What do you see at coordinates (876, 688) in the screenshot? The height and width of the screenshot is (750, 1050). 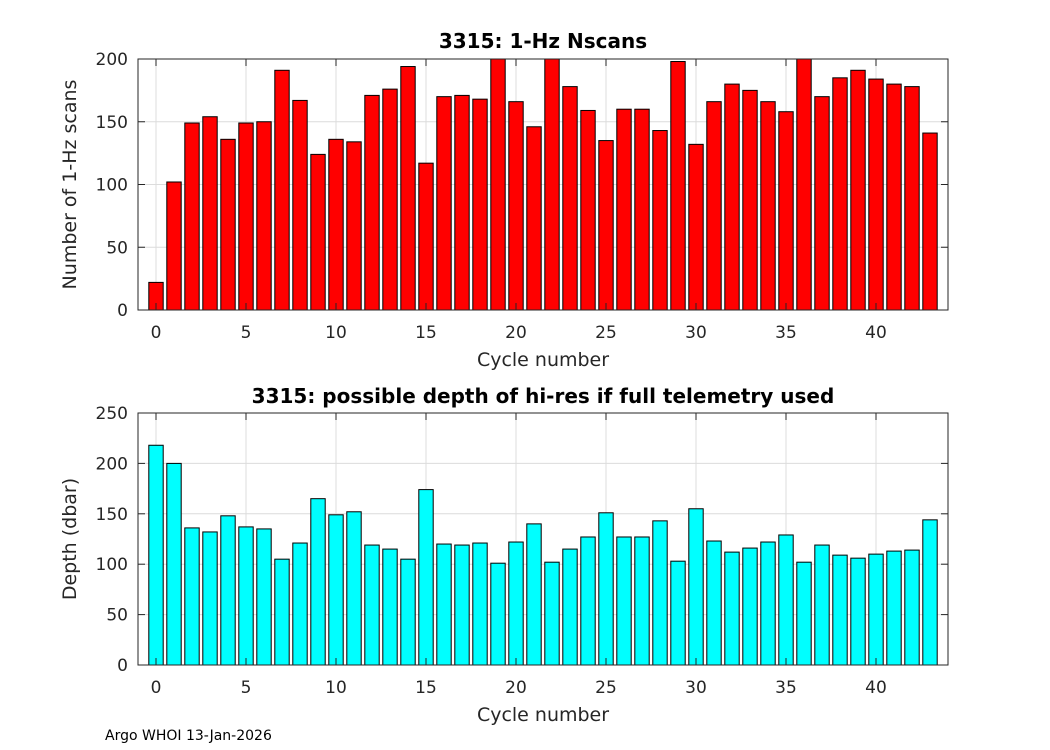 I see `depth-xtick-label: 40` at bounding box center [876, 688].